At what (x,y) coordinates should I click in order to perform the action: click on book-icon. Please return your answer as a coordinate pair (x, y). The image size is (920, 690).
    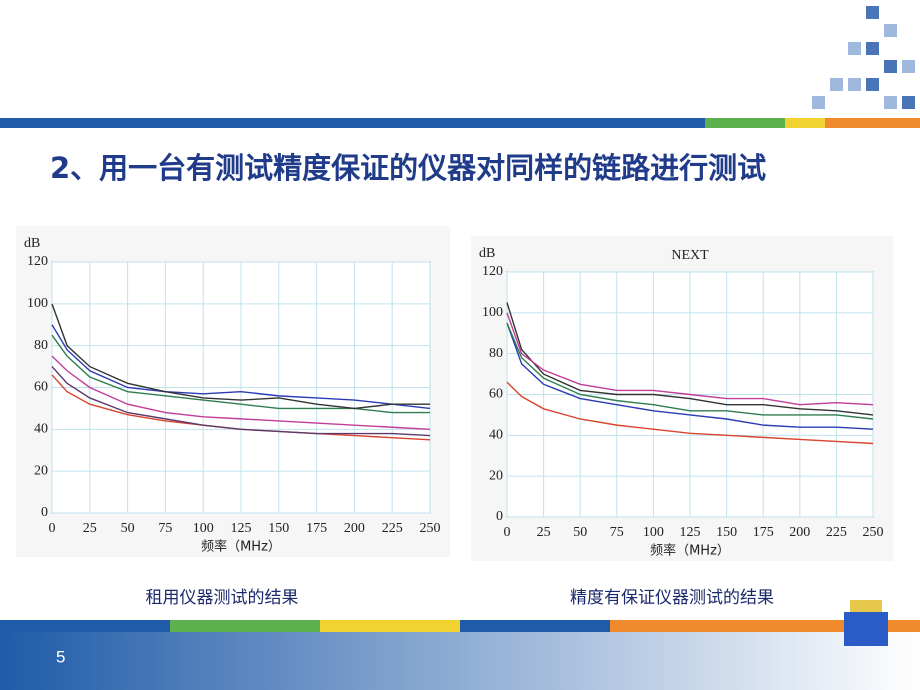
    Looking at the image, I should click on (866, 623).